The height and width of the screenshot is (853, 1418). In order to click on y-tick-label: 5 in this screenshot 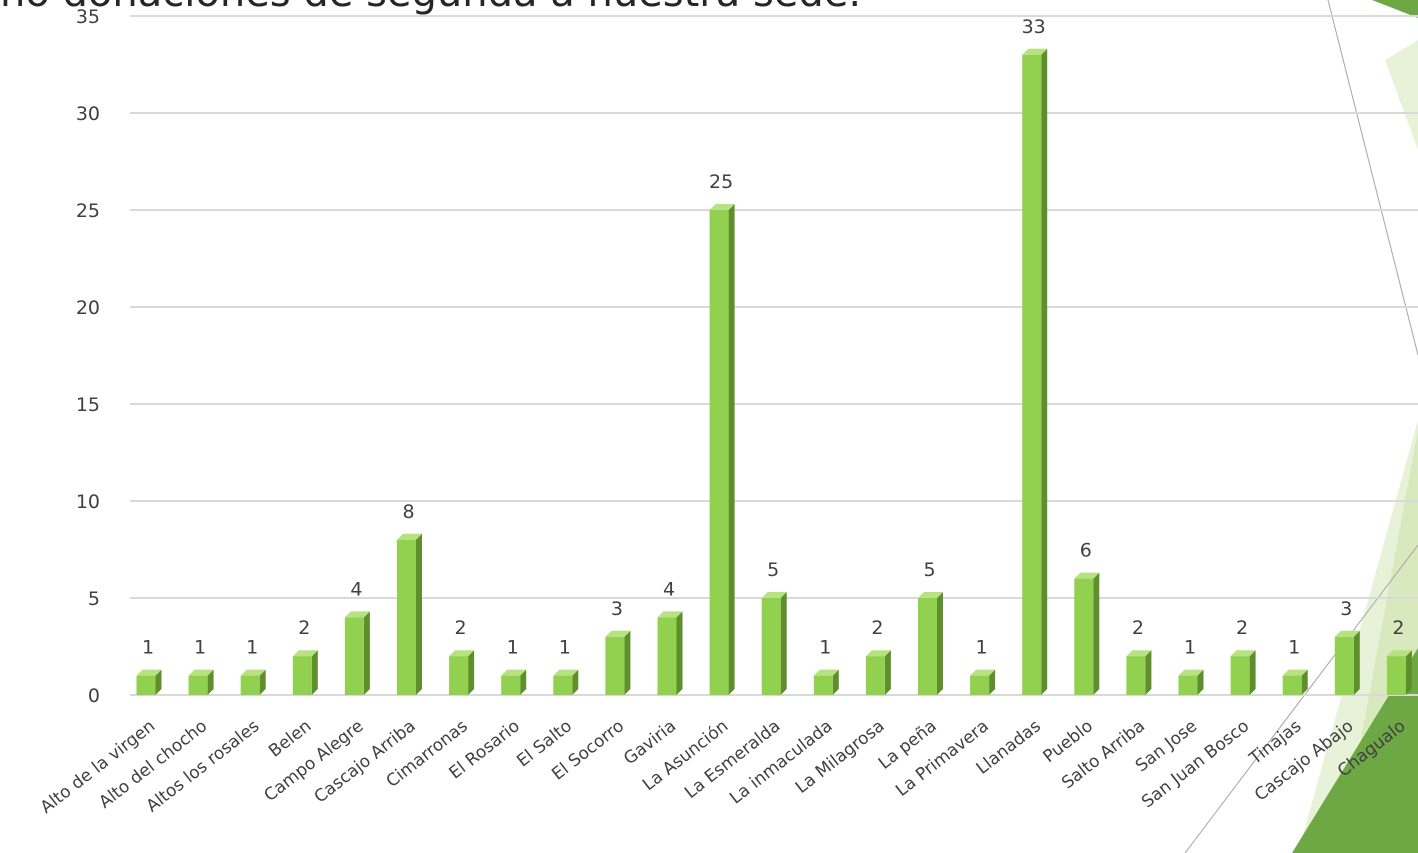, I will do `click(94, 599)`.